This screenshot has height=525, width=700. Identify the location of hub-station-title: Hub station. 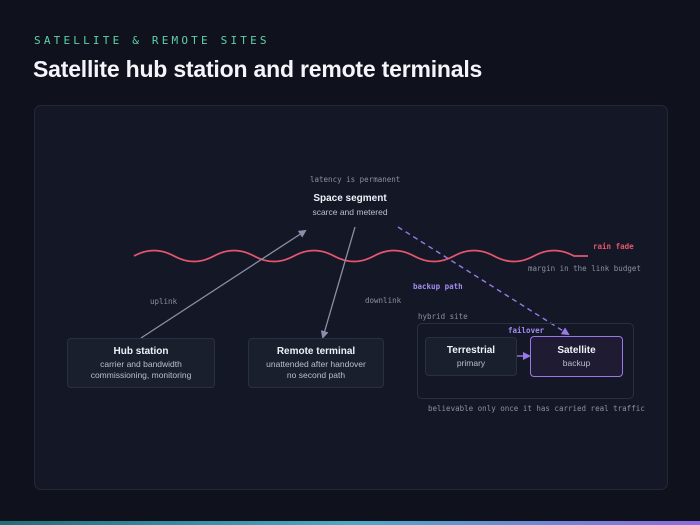
(141, 351).